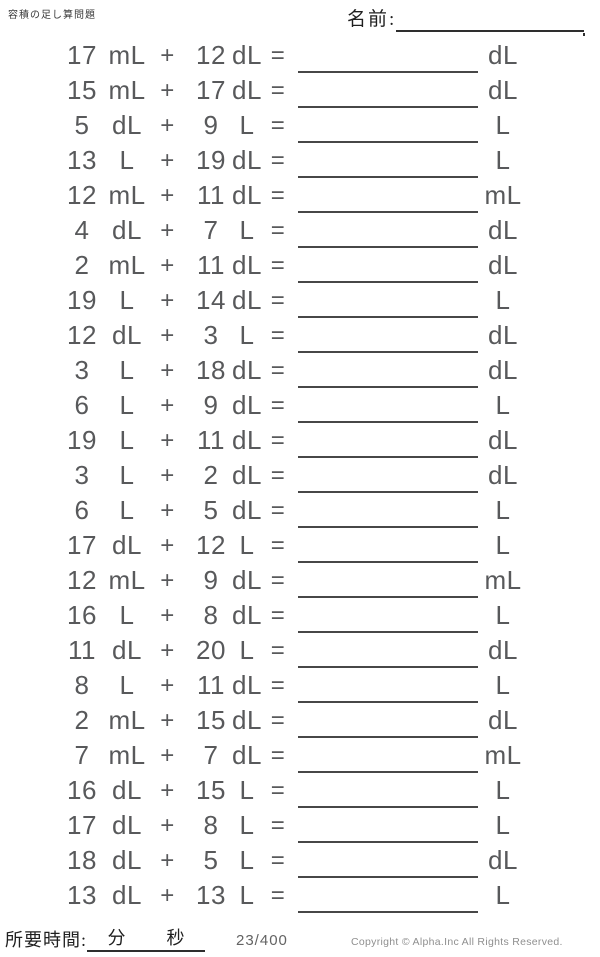  What do you see at coordinates (329, 405) in the screenshot?
I see `problem-row: 6 L + 9 dL = L` at bounding box center [329, 405].